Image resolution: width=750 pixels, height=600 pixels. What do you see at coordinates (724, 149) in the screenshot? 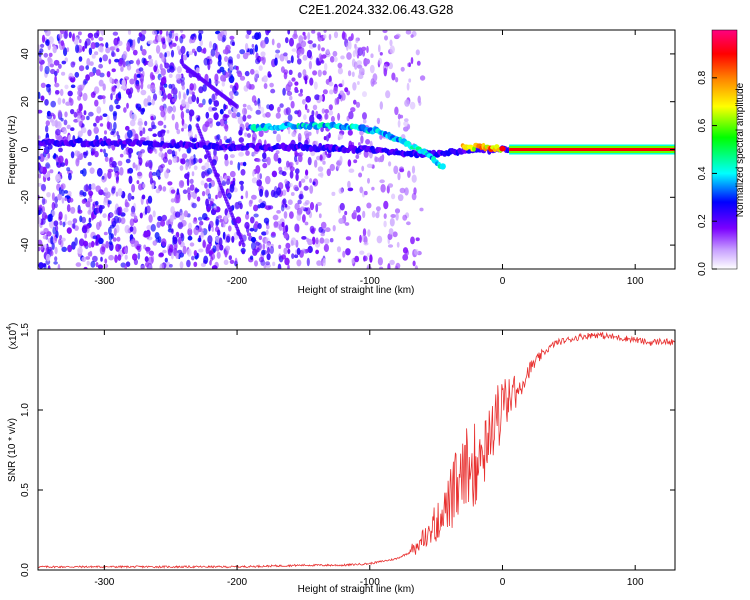
I see `colorbar-gradient` at bounding box center [724, 149].